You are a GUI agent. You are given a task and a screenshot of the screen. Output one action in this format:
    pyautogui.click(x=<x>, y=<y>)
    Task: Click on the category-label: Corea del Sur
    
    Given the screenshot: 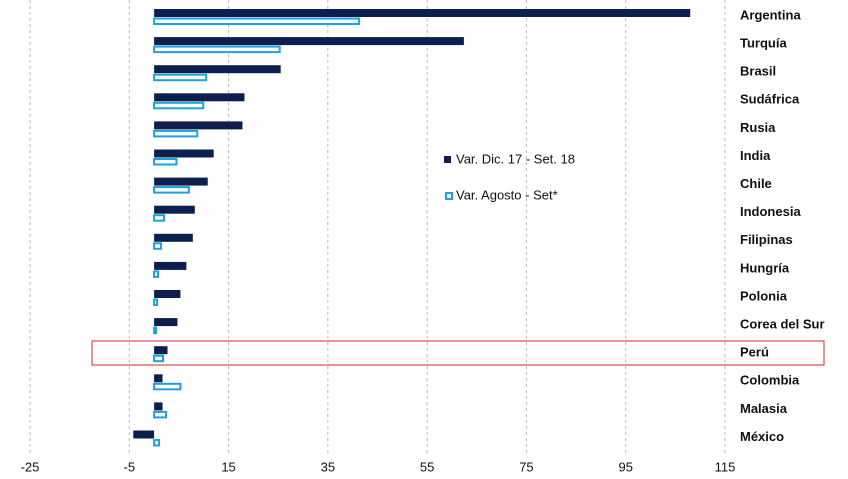 What is the action you would take?
    pyautogui.click(x=782, y=324)
    